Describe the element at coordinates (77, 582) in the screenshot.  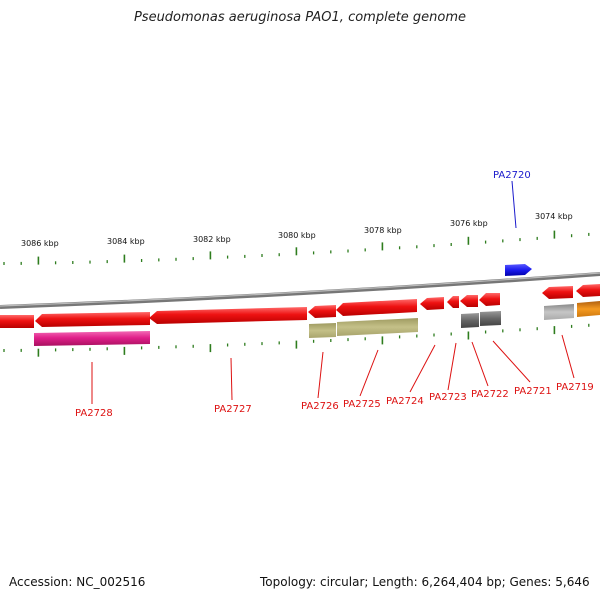
I see `accession-text: Accession: NC_002516` at that location.